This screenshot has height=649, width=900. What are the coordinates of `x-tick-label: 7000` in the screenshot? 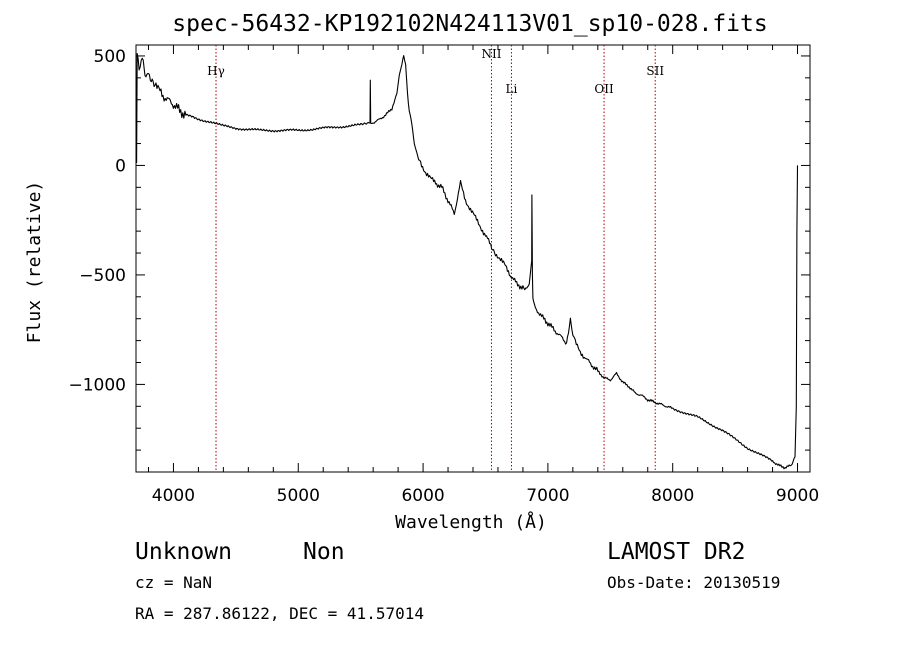 It's located at (547, 496).